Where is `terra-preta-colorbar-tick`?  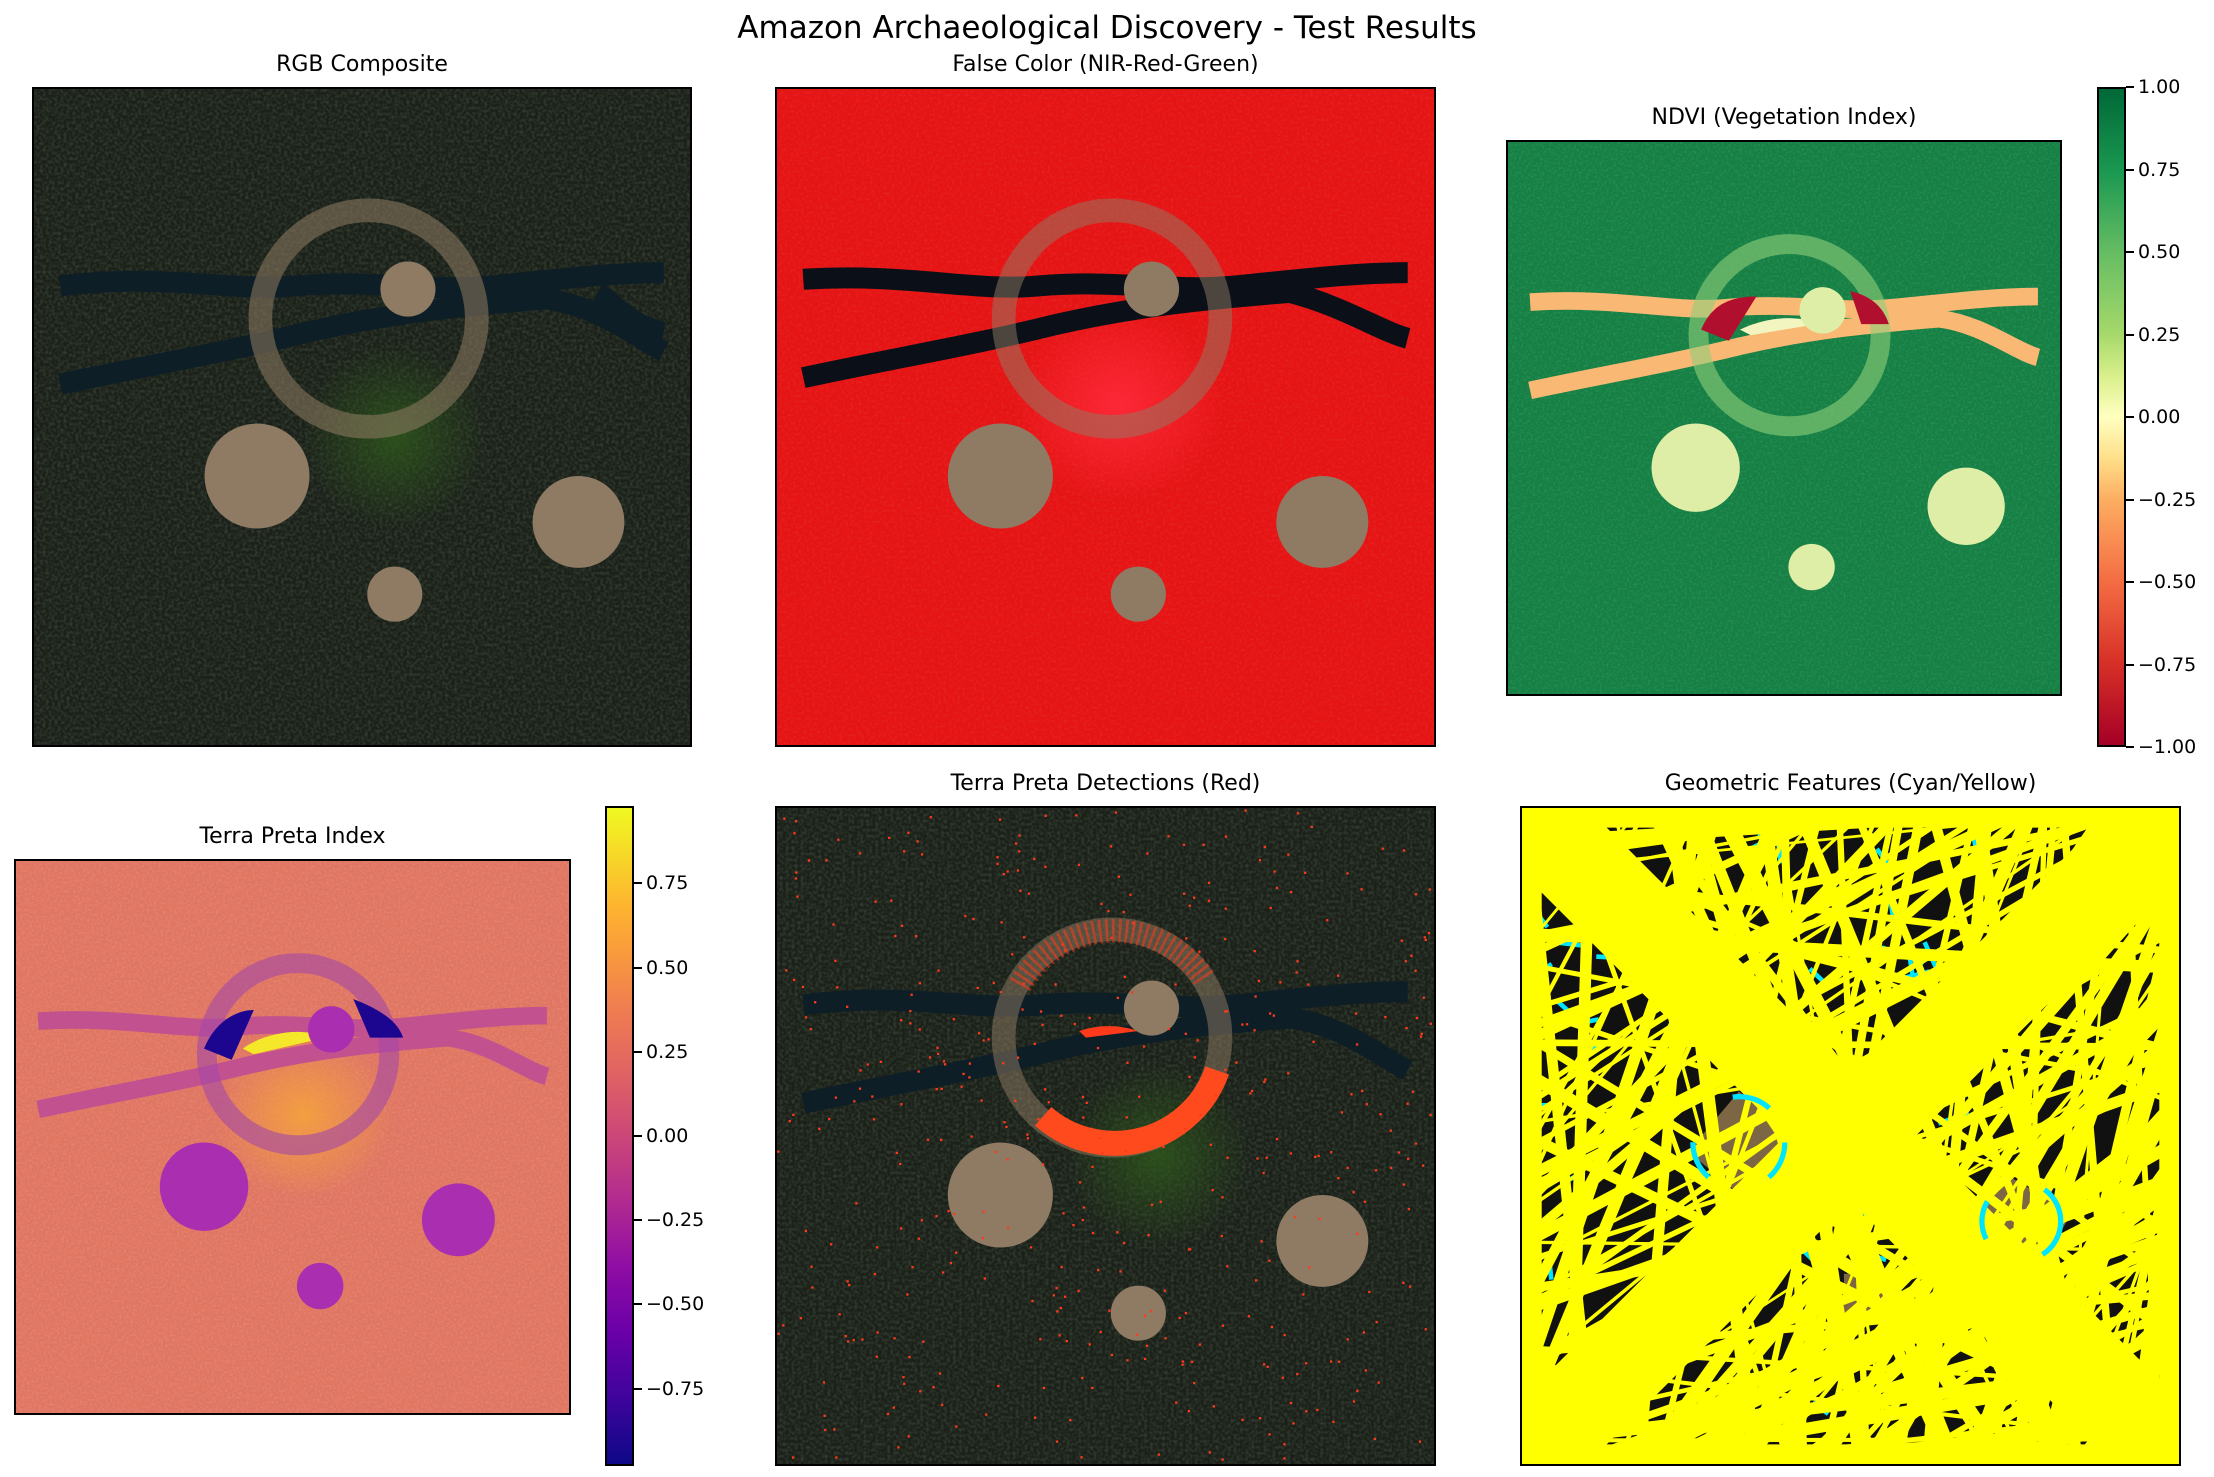 terra-preta-colorbar-tick is located at coordinates (638, 1304).